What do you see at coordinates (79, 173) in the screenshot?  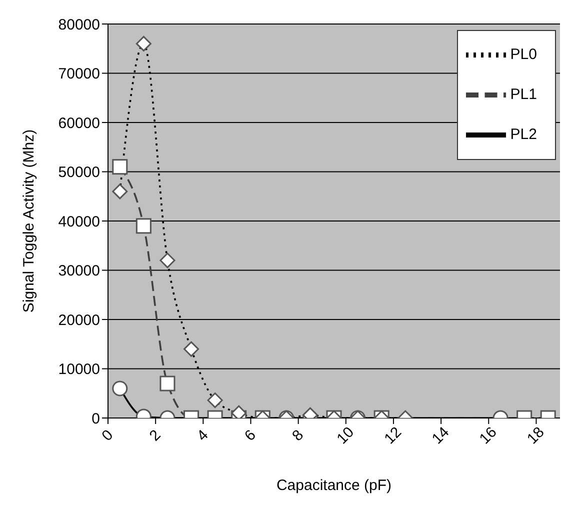 I see `y-tick-label: 50000` at bounding box center [79, 173].